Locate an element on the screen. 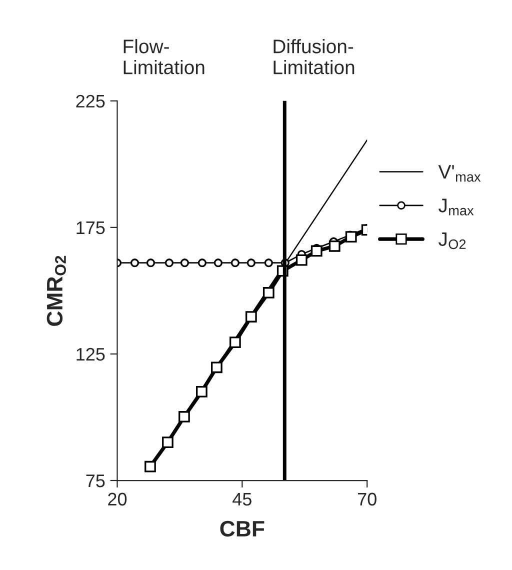 This screenshot has width=512, height=570. text: Diffusion- Limitation is located at coordinates (314, 56).